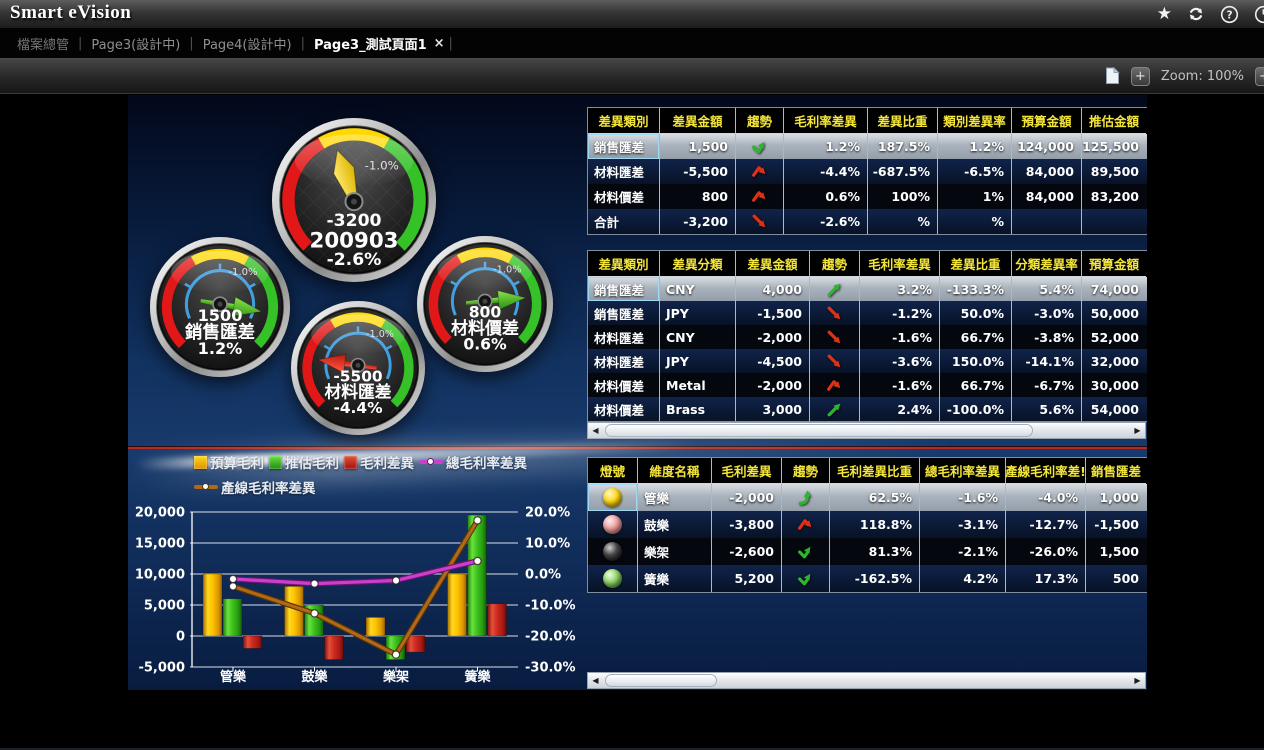 Image resolution: width=1264 pixels, height=750 pixels. Describe the element at coordinates (867, 409) in the screenshot. I see `table-row: 材料價差 Brass 3,000 2.4% -100.0% 5.6% 54,000` at that location.